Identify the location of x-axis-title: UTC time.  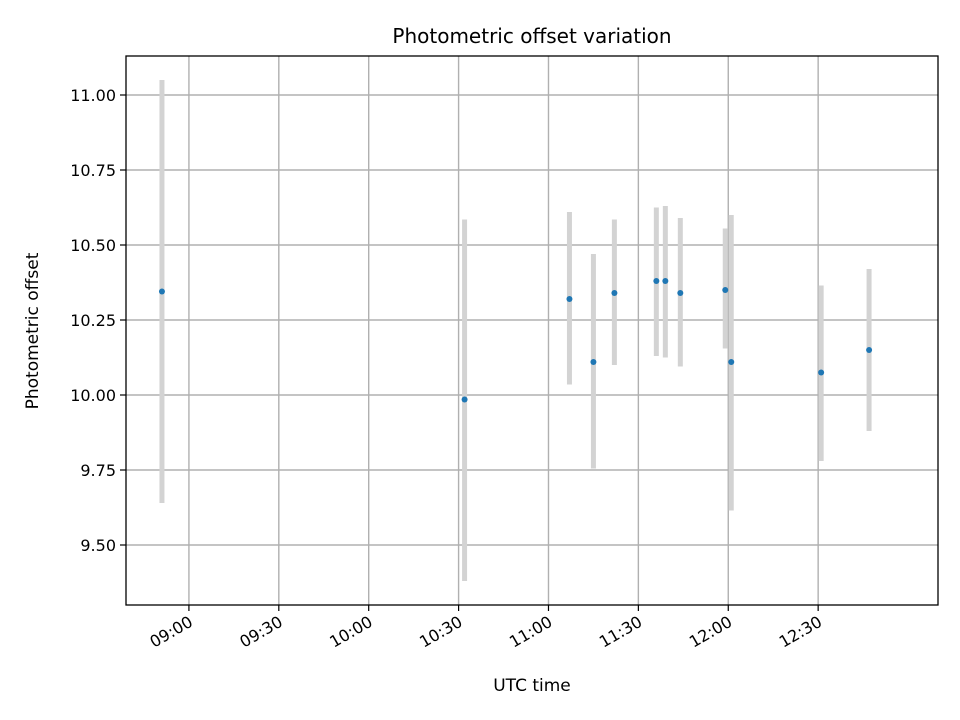
(532, 686).